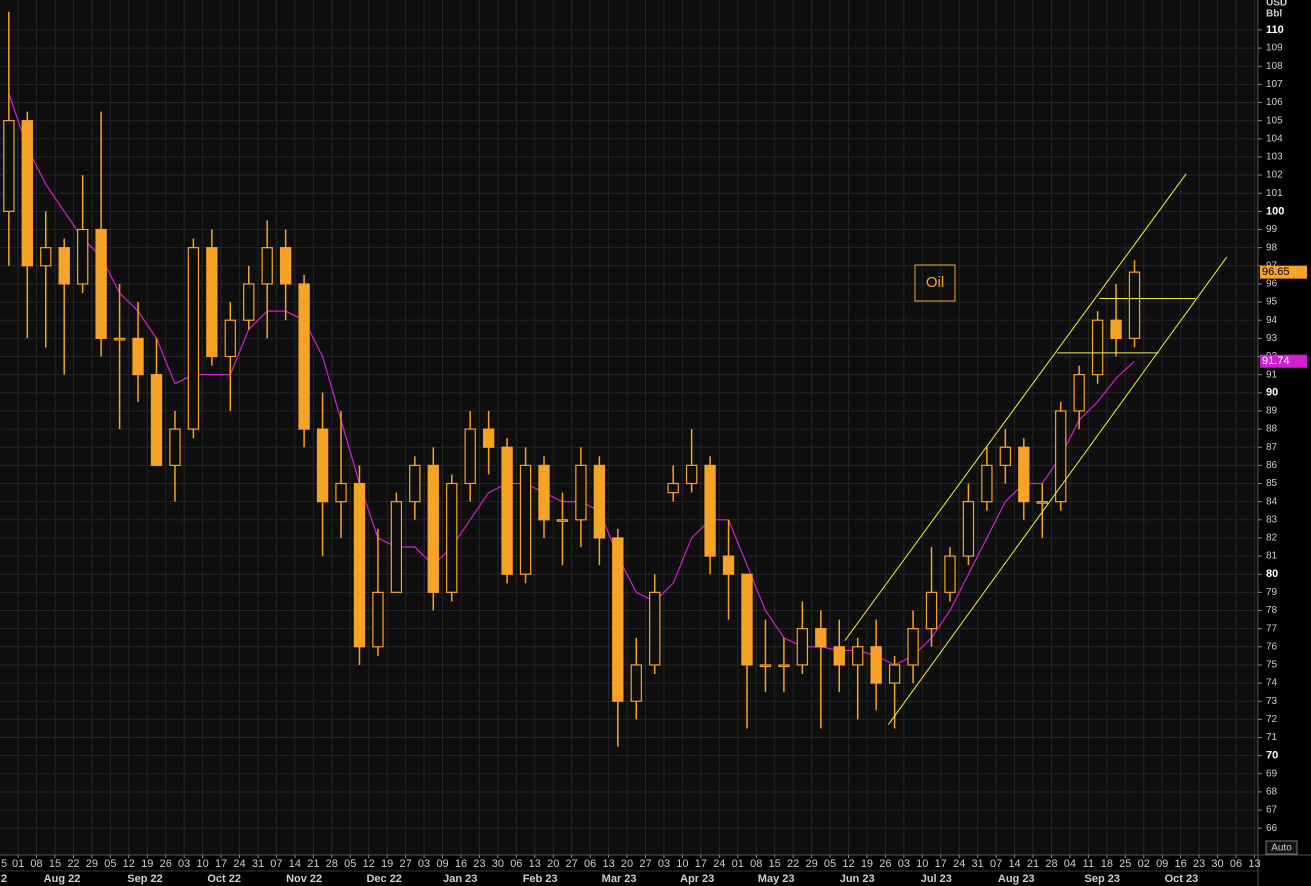 The image size is (1311, 886). I want to click on month-label: Aug 23, so click(1016, 879).